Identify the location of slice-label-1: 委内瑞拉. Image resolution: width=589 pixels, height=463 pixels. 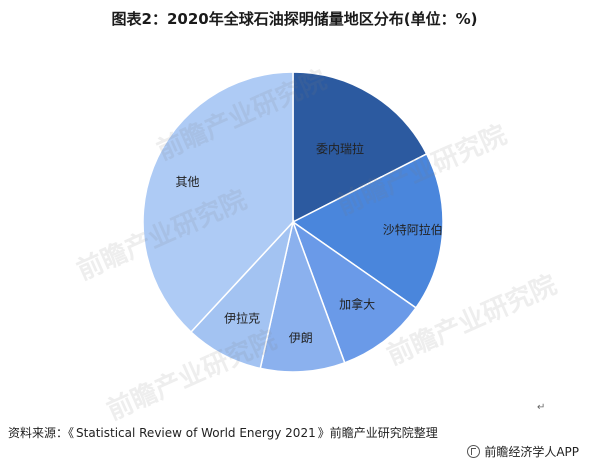
(340, 148).